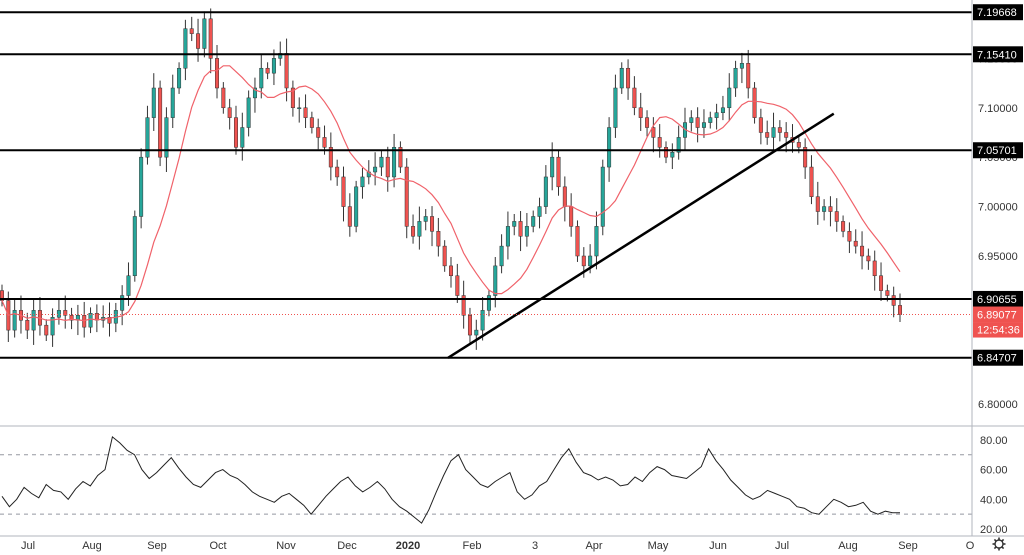 The width and height of the screenshot is (1024, 555). I want to click on price-tick-label: 7.00000, so click(998, 208).